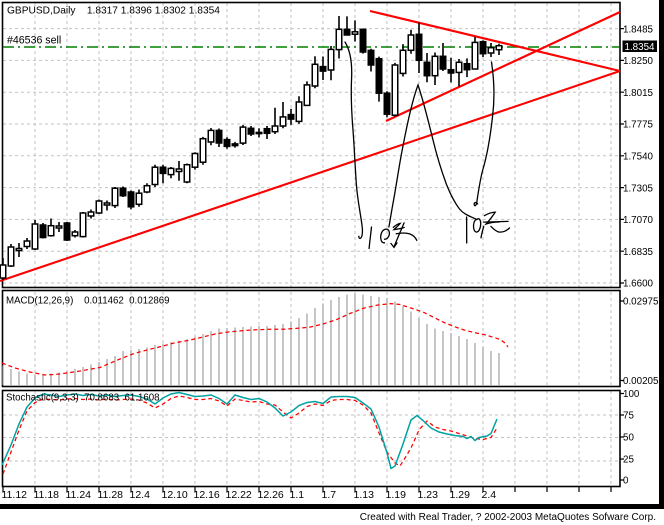 This screenshot has height=525, width=664. Describe the element at coordinates (638, 157) in the screenshot. I see `svg-text: 1.7540` at that location.